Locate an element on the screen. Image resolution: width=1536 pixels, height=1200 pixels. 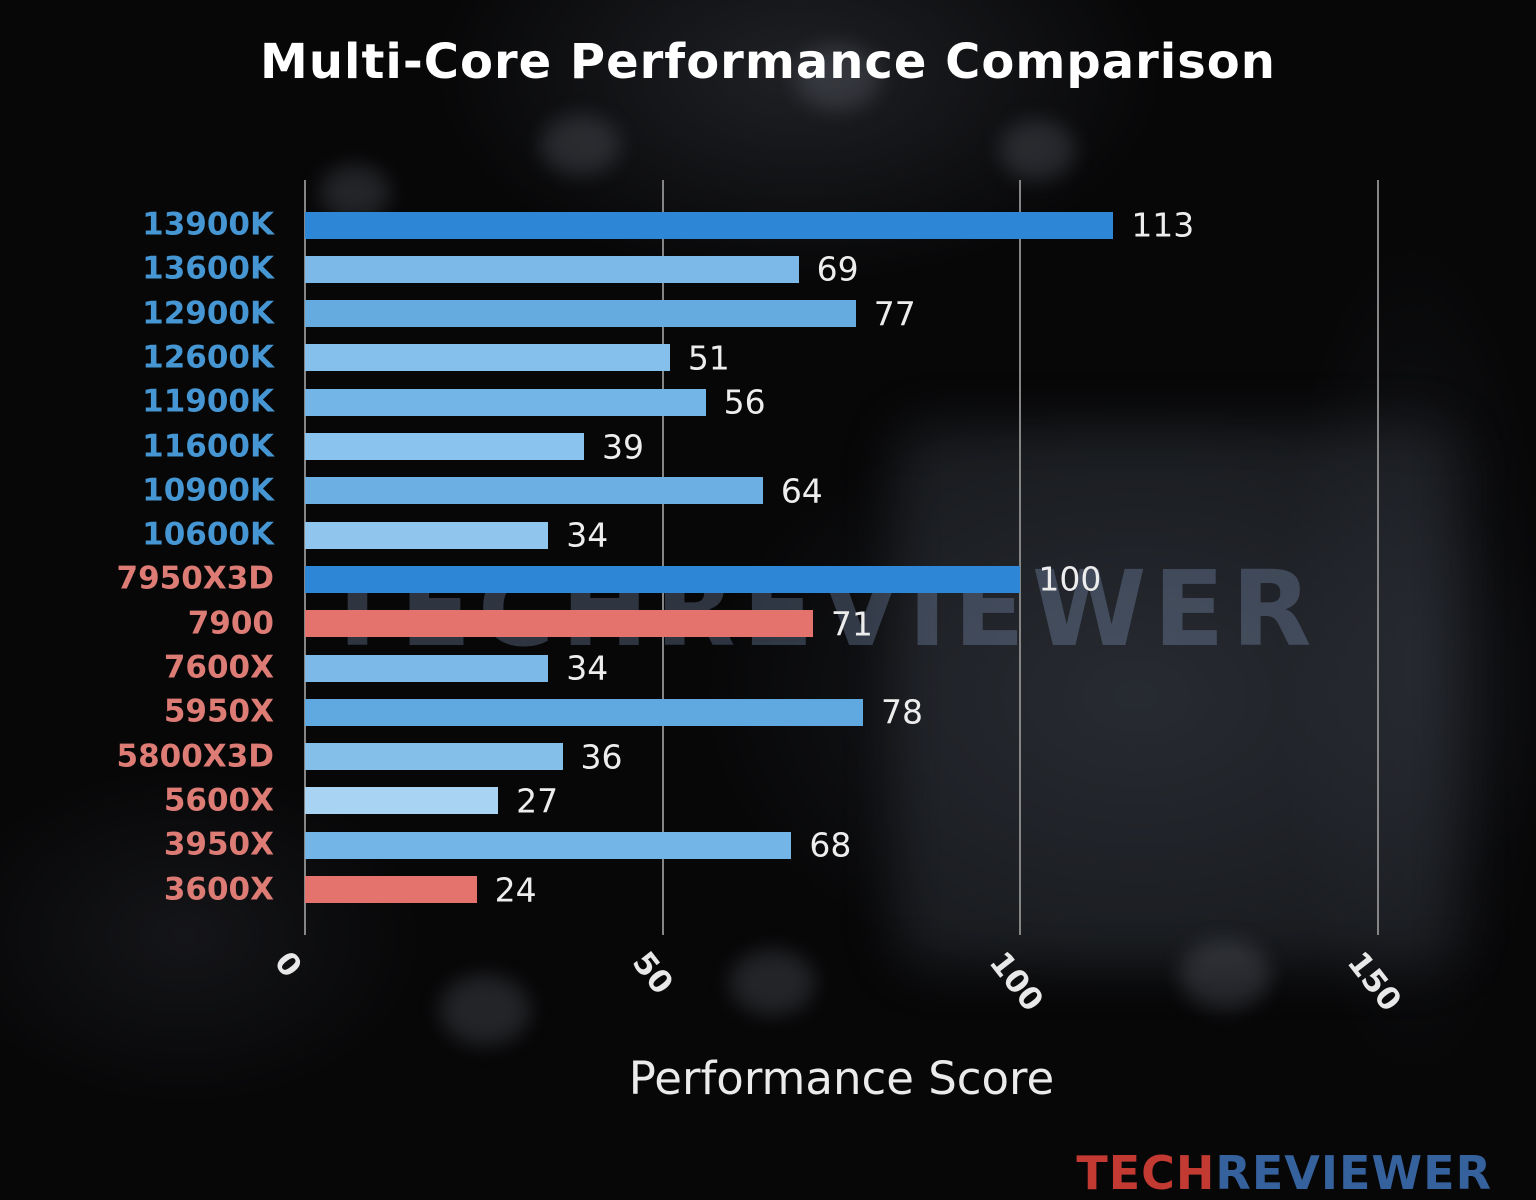
bar-11600K is located at coordinates (444, 446).